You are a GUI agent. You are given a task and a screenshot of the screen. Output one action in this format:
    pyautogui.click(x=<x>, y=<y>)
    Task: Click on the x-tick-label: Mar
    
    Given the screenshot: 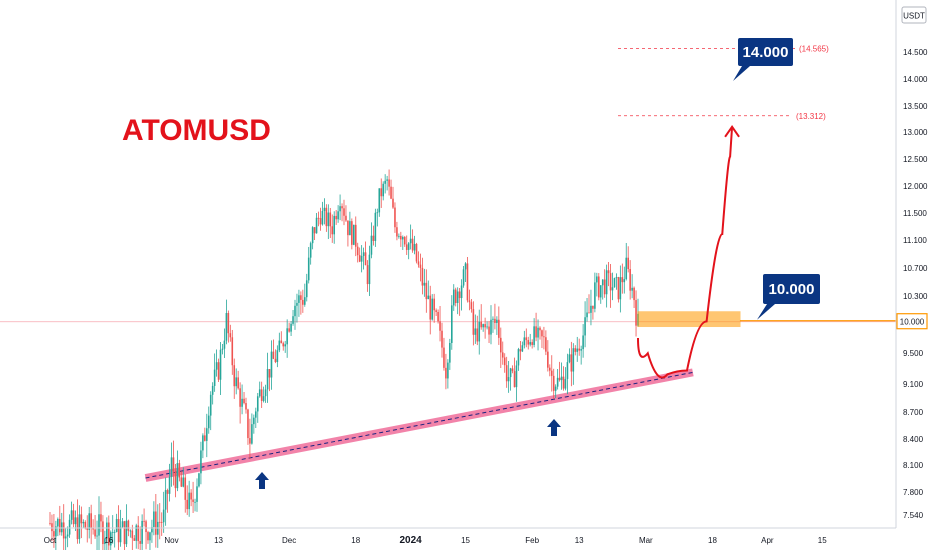 What is the action you would take?
    pyautogui.click(x=646, y=540)
    